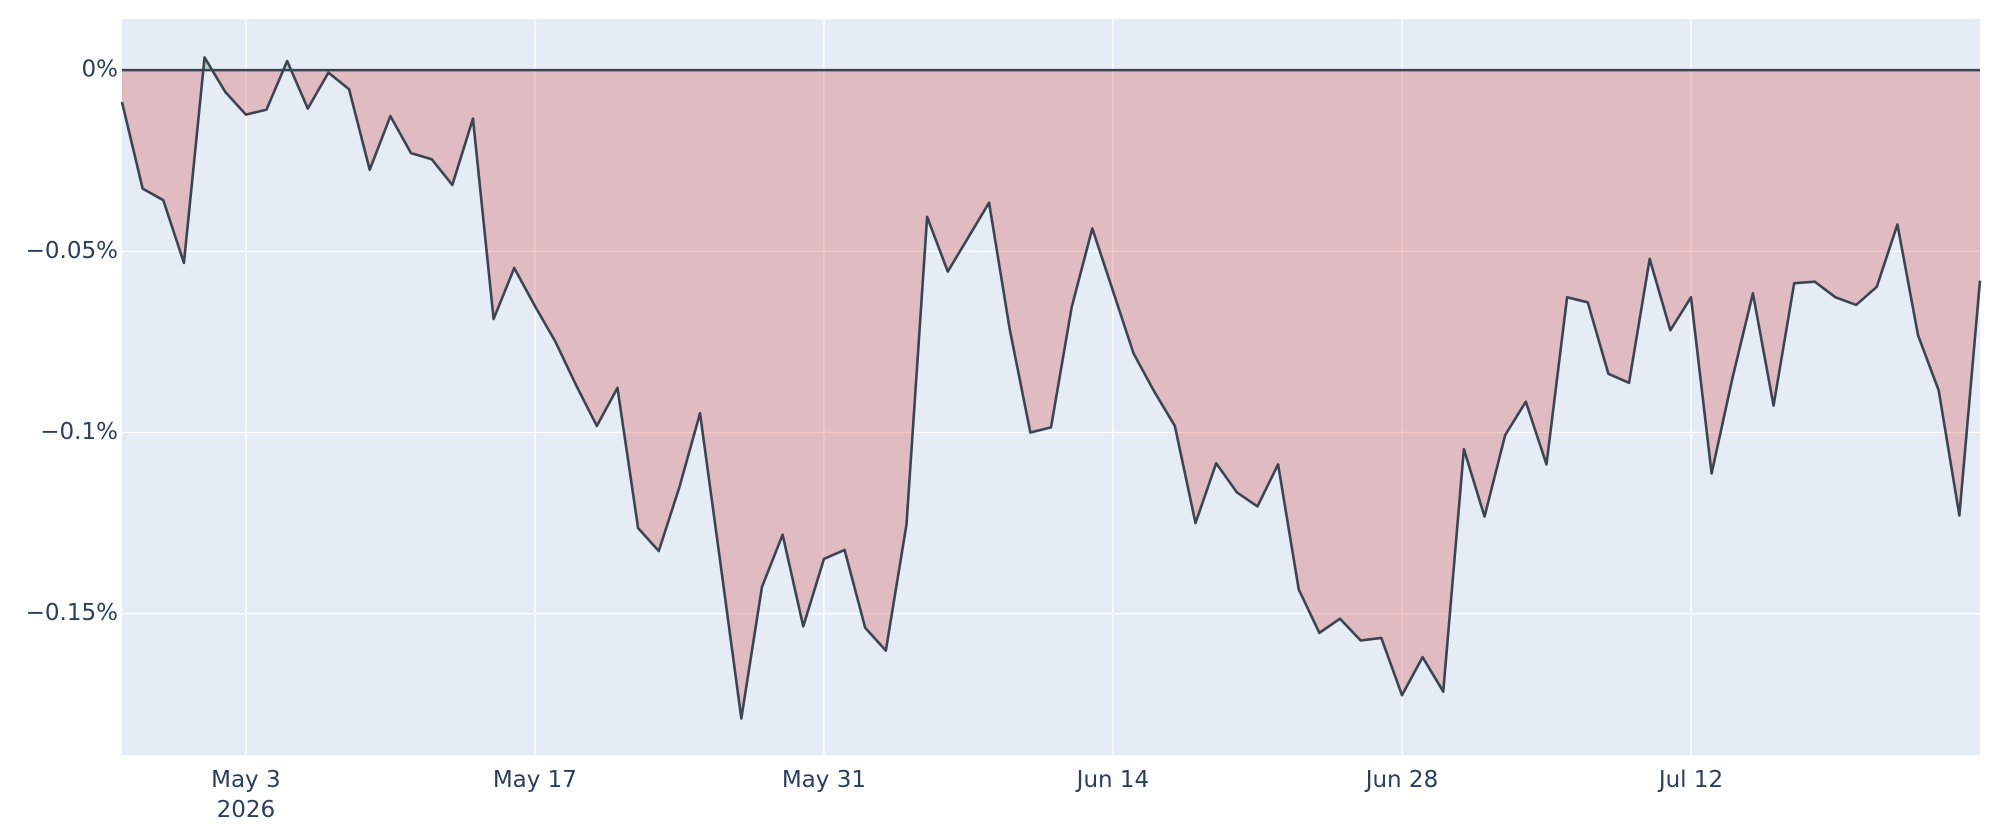 Image resolution: width=2000 pixels, height=840 pixels. I want to click on x-tick-label: Jun 28, so click(1401, 780).